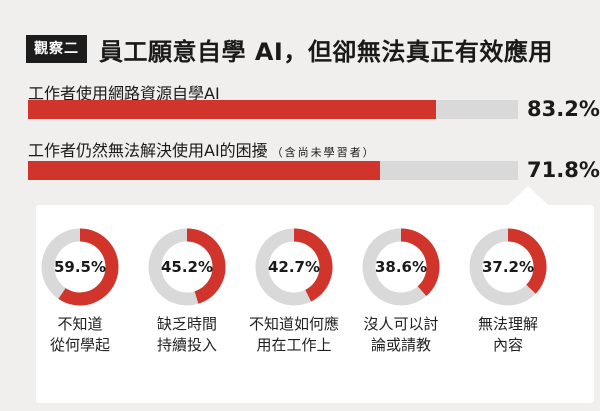  I want to click on bar-value-unsolved: 71.8%, so click(563, 170).